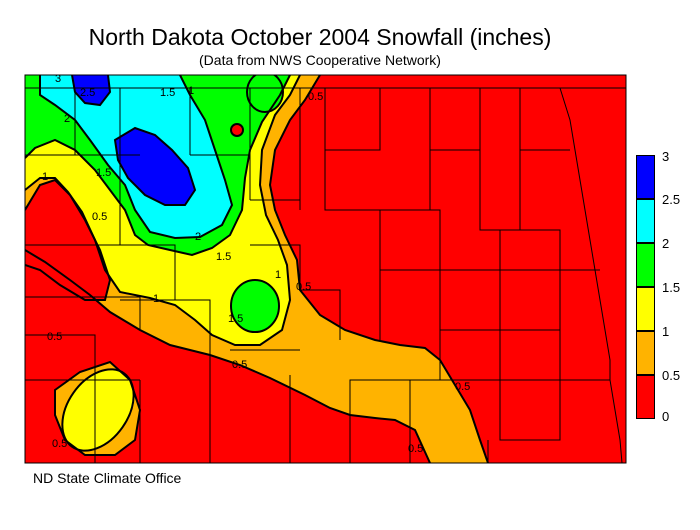 The image size is (700, 530). Describe the element at coordinates (645, 353) in the screenshot. I see `legend-swatch-0.5-1` at that location.